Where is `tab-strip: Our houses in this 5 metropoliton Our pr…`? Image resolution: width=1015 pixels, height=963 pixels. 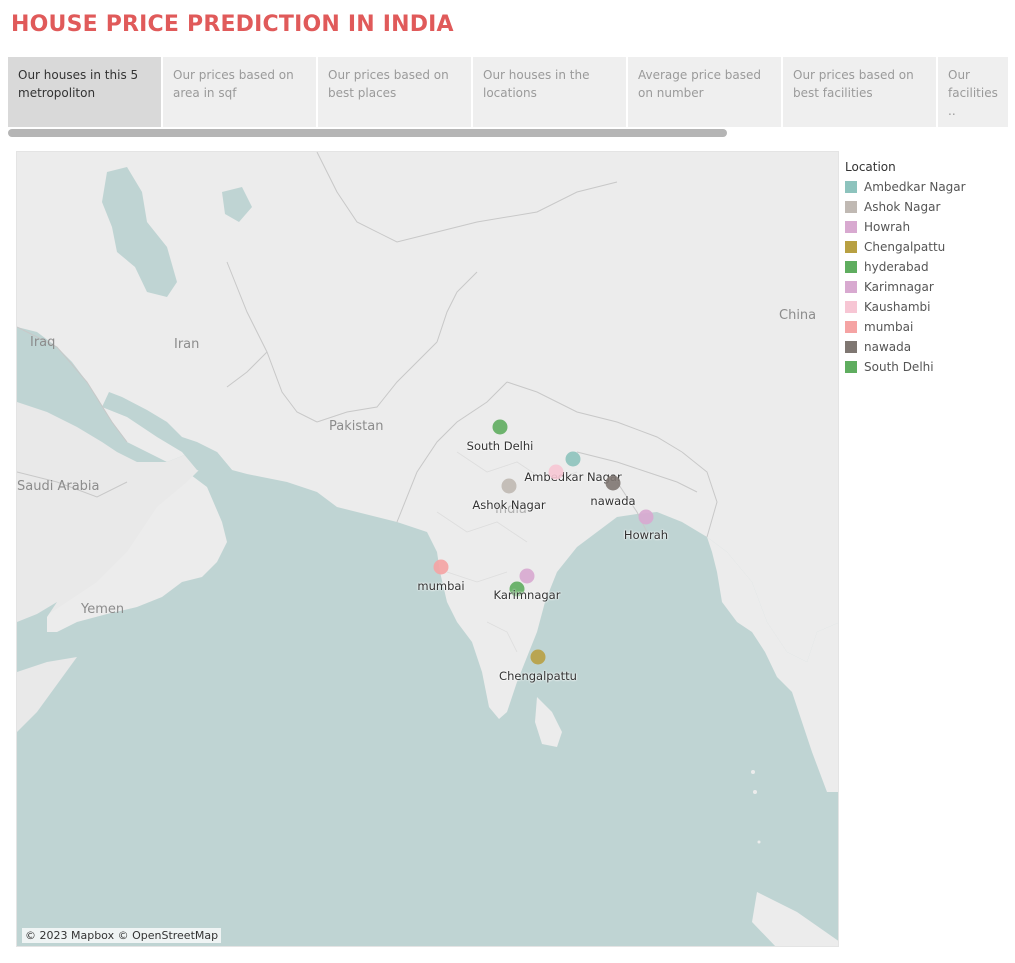
tab-strip: Our houses in this 5 metropoliton Our pr… is located at coordinates (508, 92).